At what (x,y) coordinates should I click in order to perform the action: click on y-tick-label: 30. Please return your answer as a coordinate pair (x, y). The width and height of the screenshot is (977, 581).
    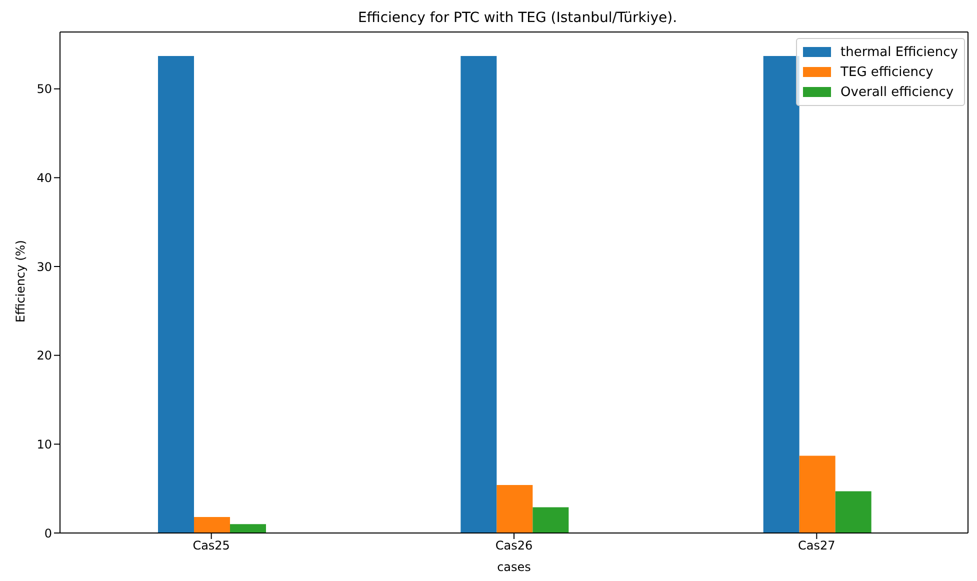
    Looking at the image, I should click on (44, 267).